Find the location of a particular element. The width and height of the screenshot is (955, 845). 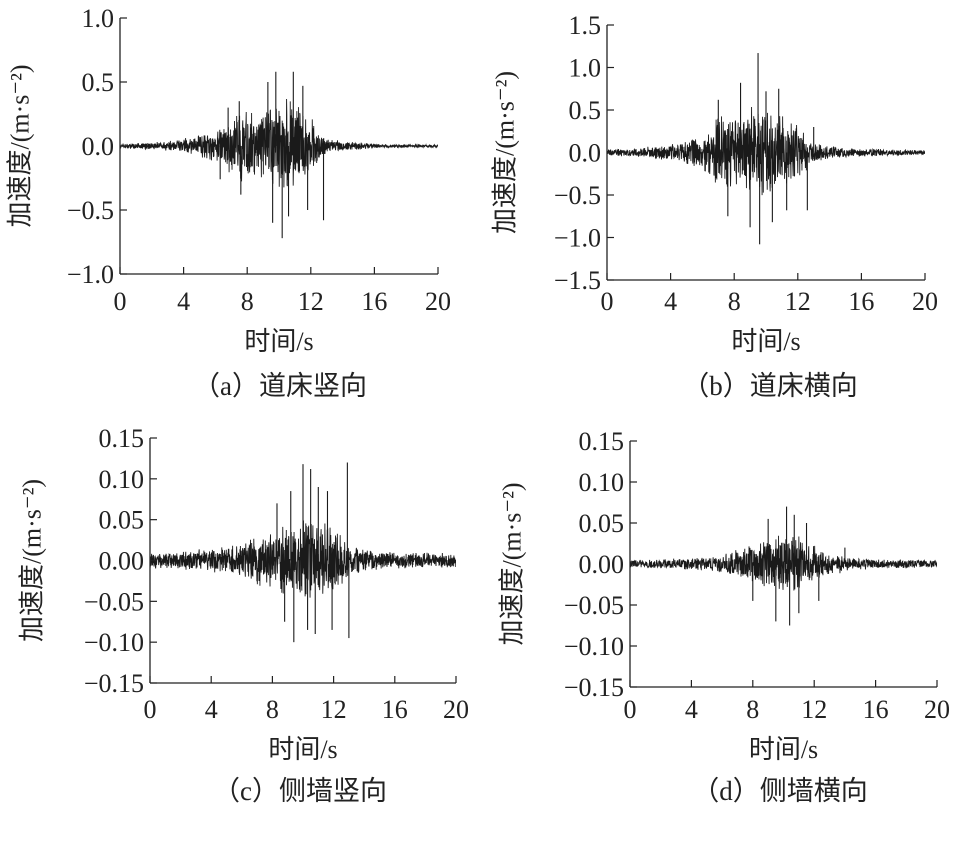

panel-caption: （b）道床横向 is located at coordinates (770, 386).